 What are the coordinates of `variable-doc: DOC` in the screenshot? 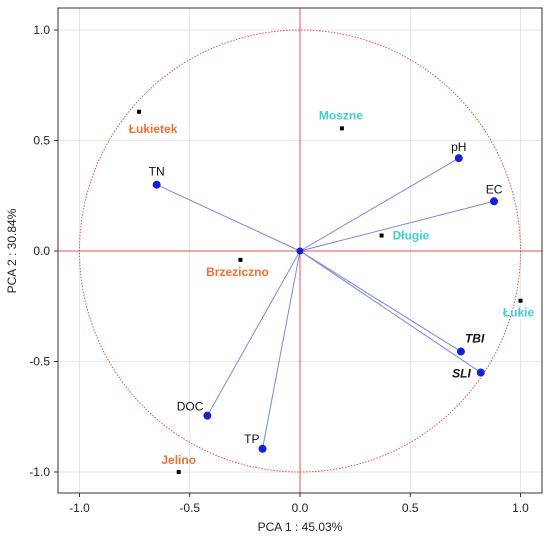 It's located at (239, 335).